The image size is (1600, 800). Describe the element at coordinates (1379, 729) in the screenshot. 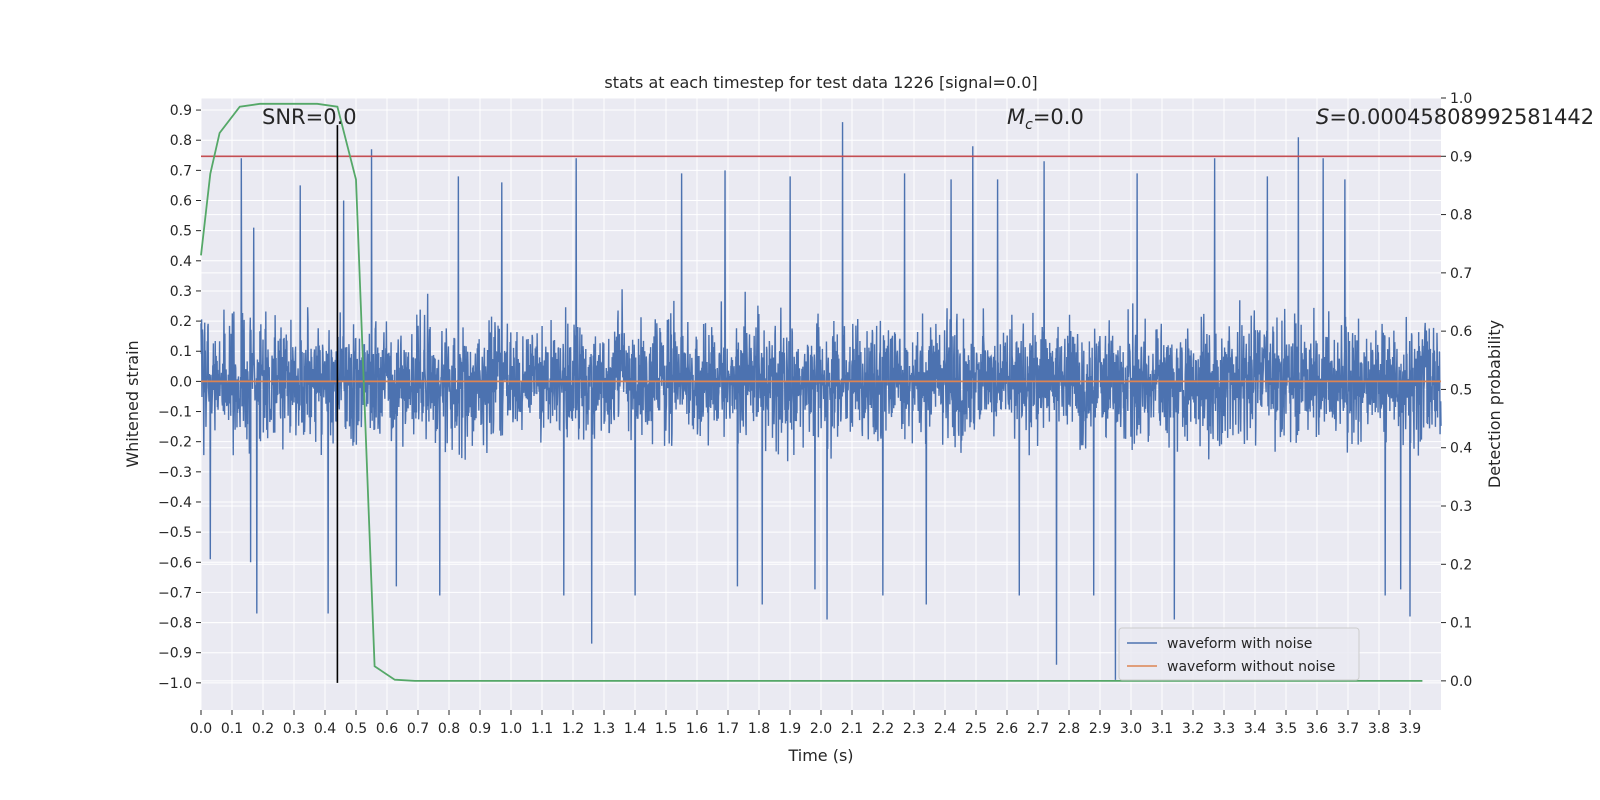

I see `x-tick-label: 3.8` at that location.